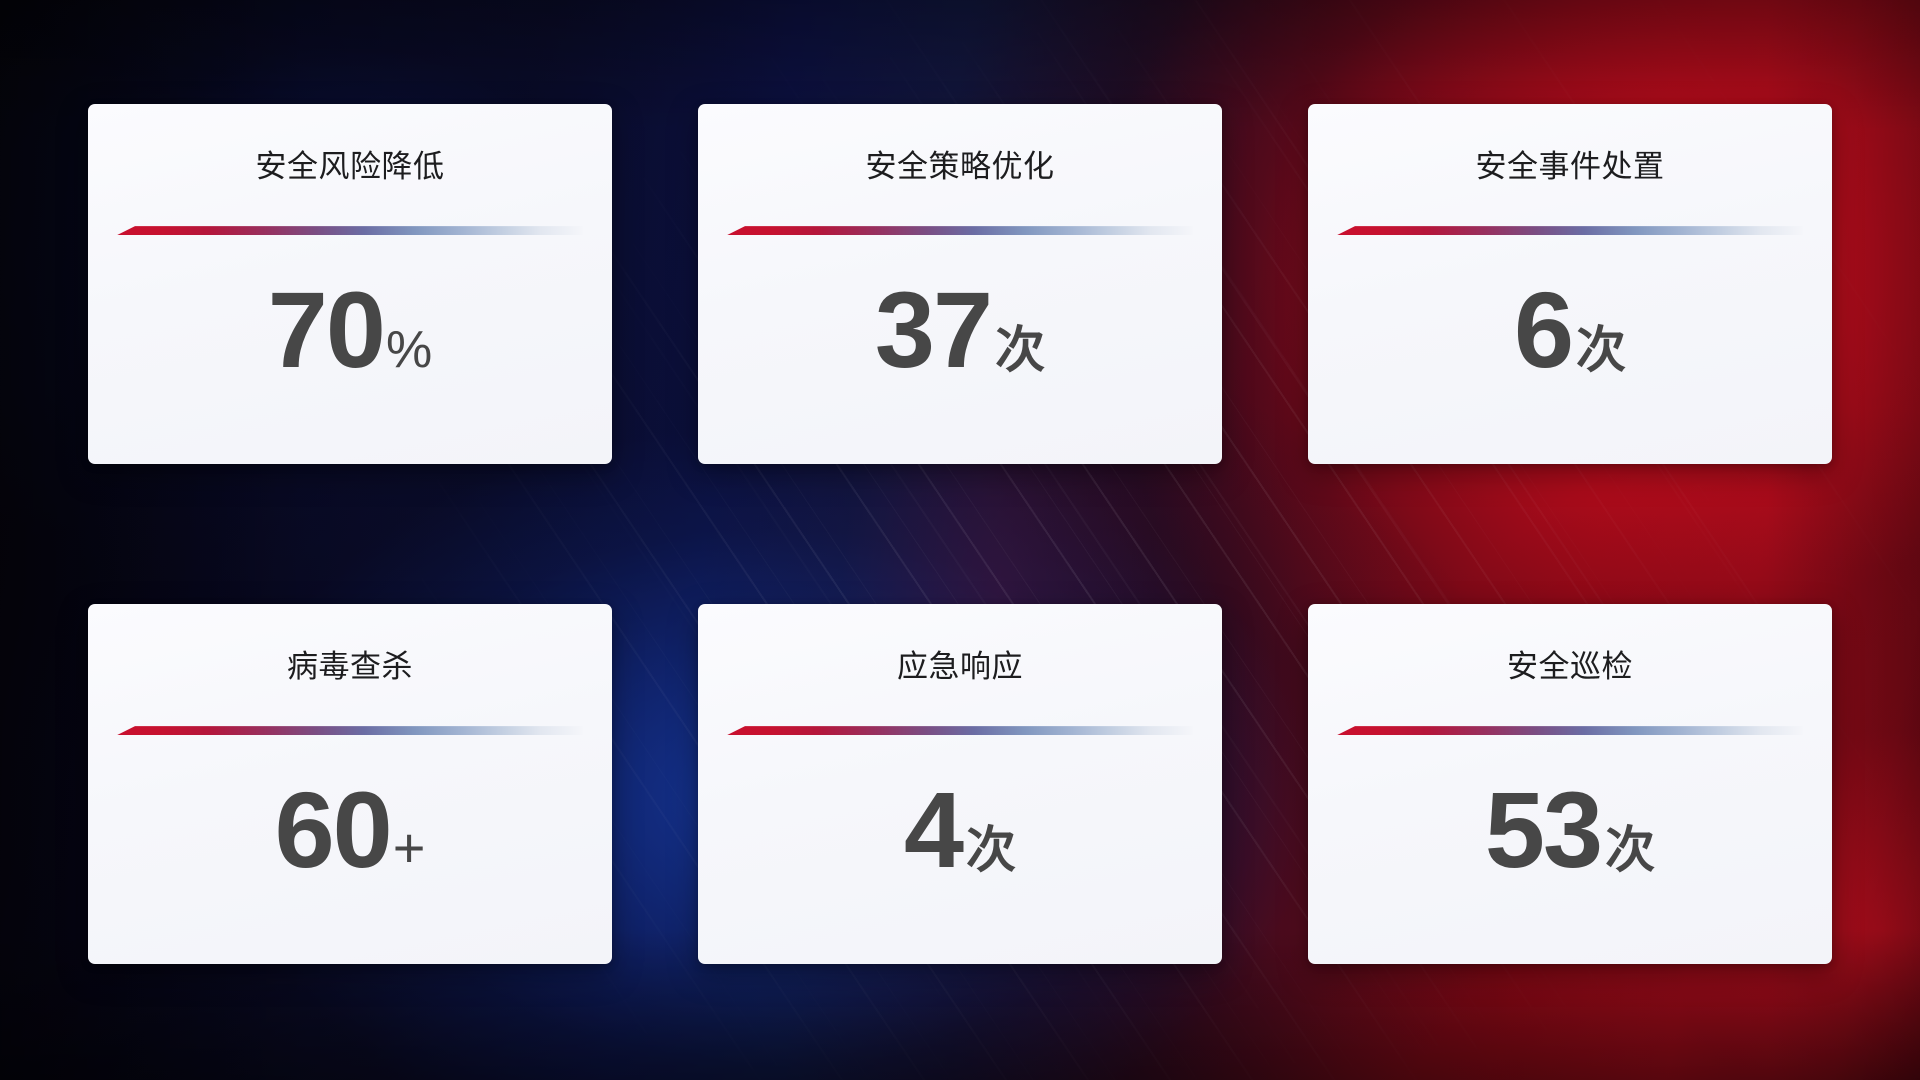  I want to click on stat-card-value: 4, so click(933, 830).